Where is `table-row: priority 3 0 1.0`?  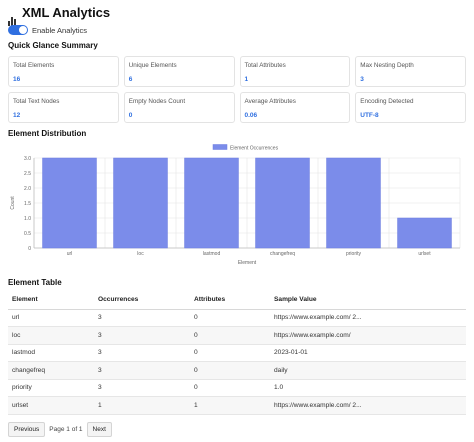
table-row: priority 3 0 1.0 is located at coordinates (237, 388).